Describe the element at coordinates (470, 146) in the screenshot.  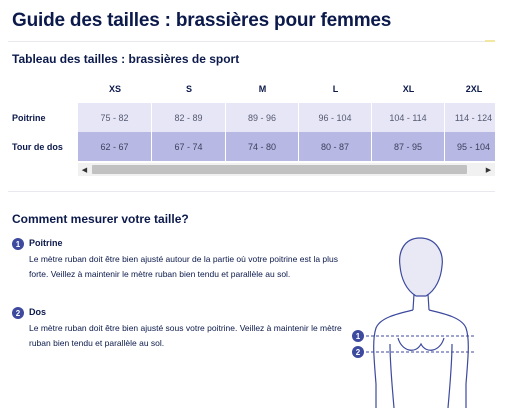
I see `table-cell: 95 - 104` at that location.